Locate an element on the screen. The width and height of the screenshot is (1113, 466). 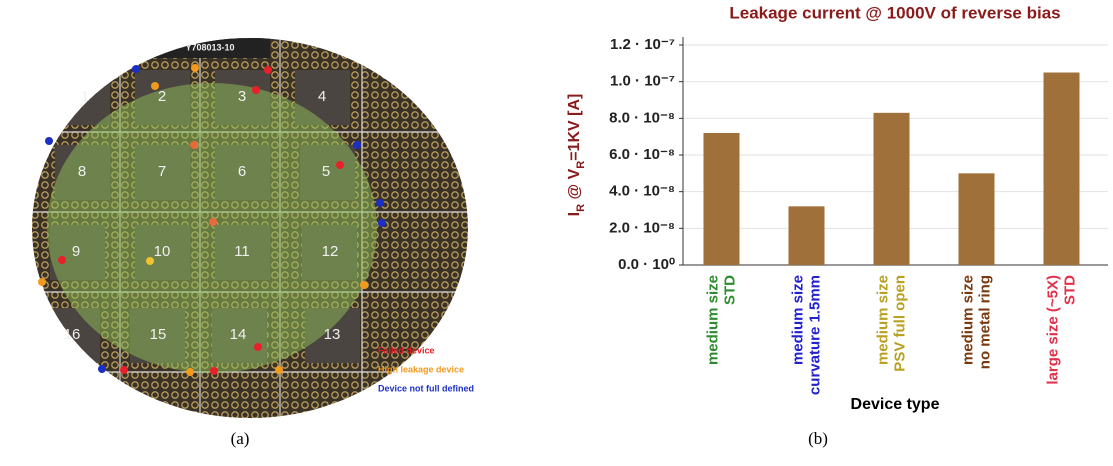
y-tick-label: 8.0 · 10⁻⁸ is located at coordinates (642, 117).